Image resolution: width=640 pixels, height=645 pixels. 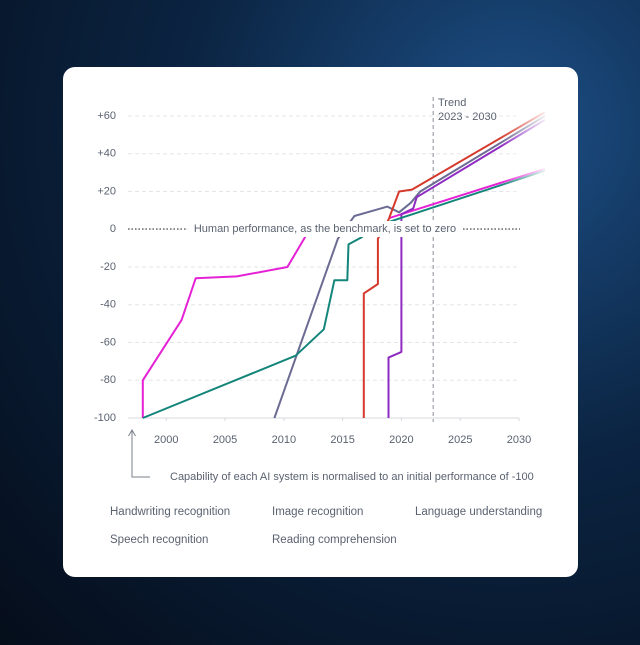 I want to click on y-tick-label: +20, so click(x=106, y=191).